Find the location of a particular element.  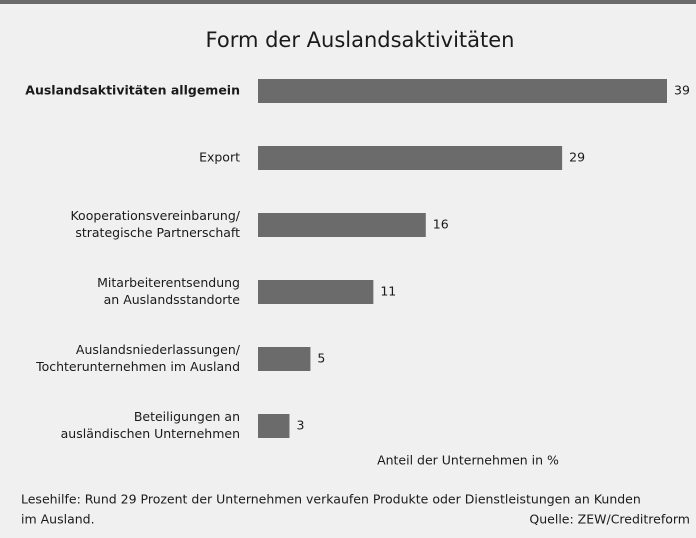

category-label: ausländischen Unternehmen is located at coordinates (150, 433).